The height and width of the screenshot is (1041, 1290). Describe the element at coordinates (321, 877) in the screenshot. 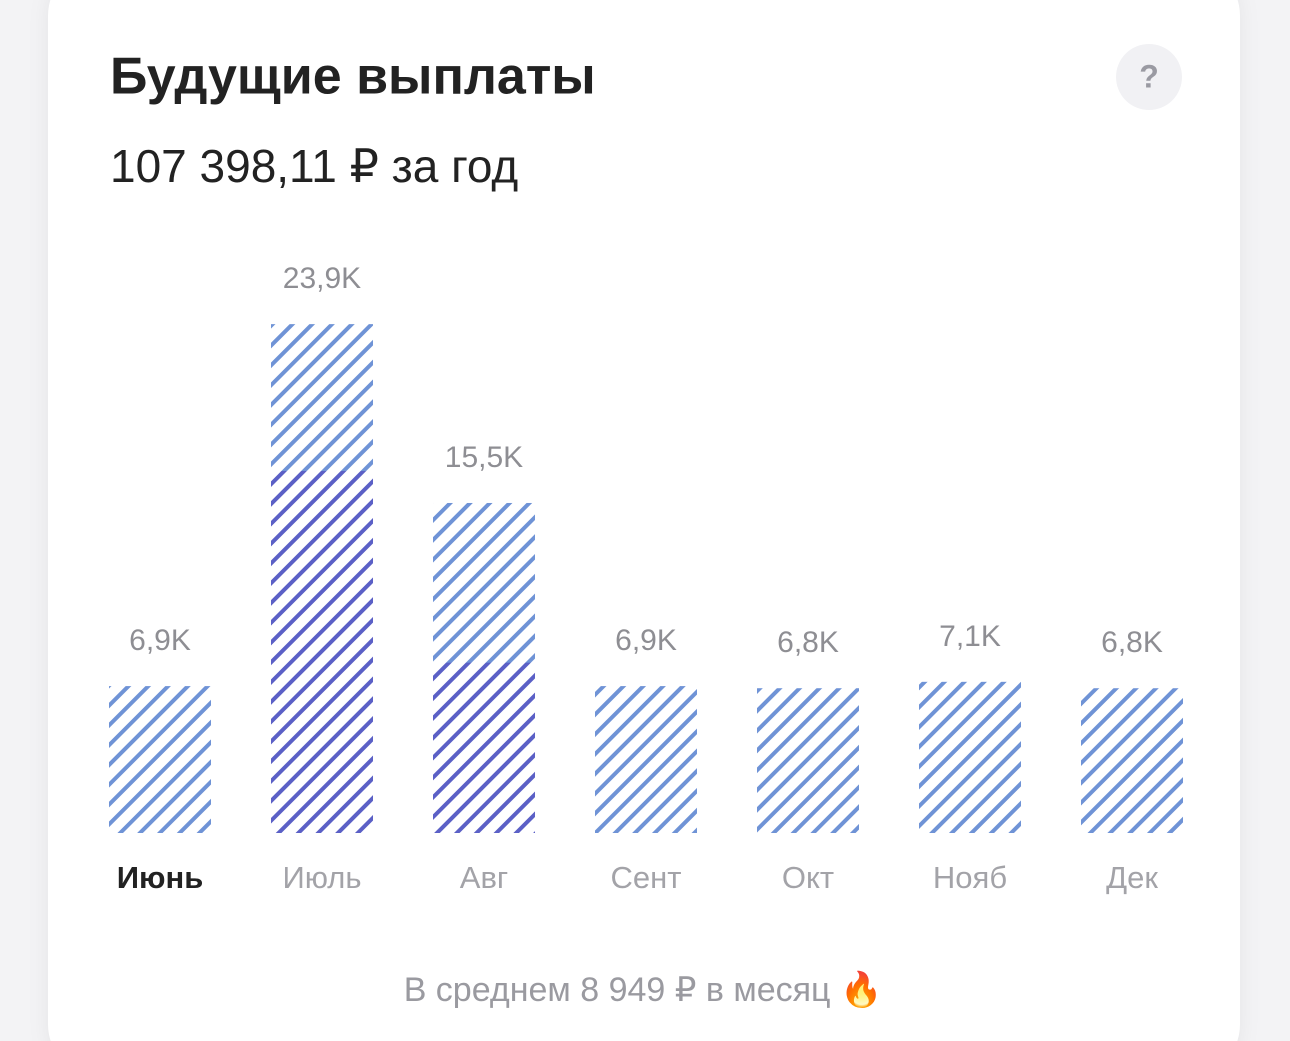

I see `x-tick-label: Июль` at that location.